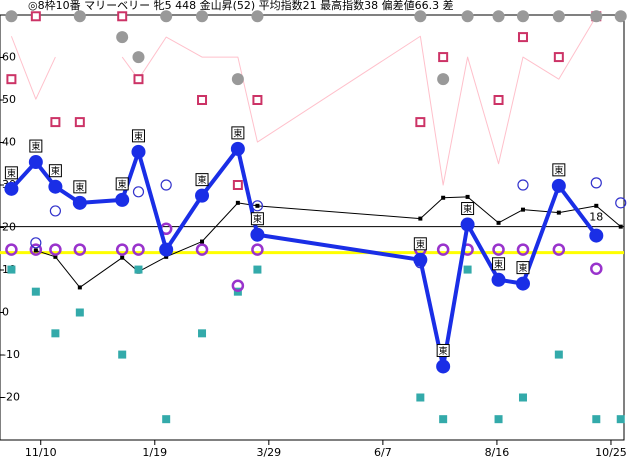 The height and width of the screenshot is (460, 632). I want to click on y-tick-label: 50, so click(9, 99).